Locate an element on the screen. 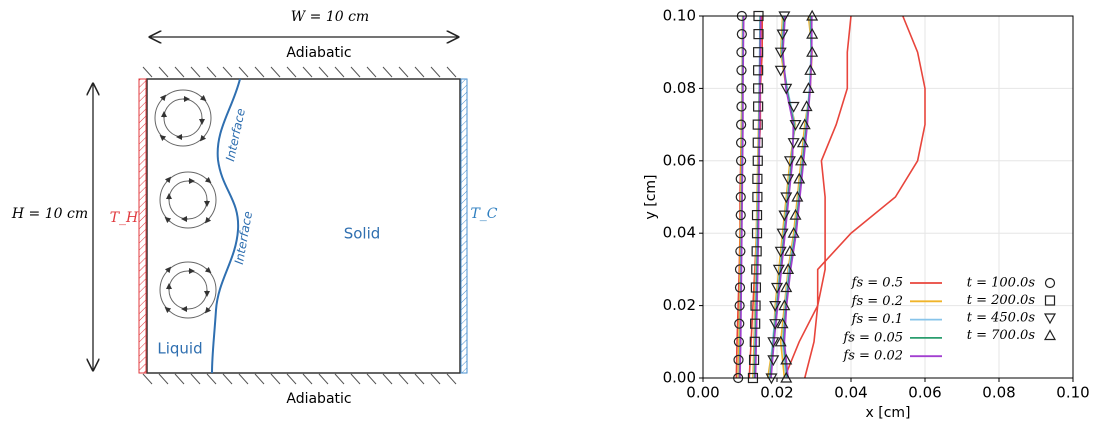 Image resolution: width=1096 pixels, height=434 pixels. legend-label: t = 700.0s is located at coordinates (1001, 335).